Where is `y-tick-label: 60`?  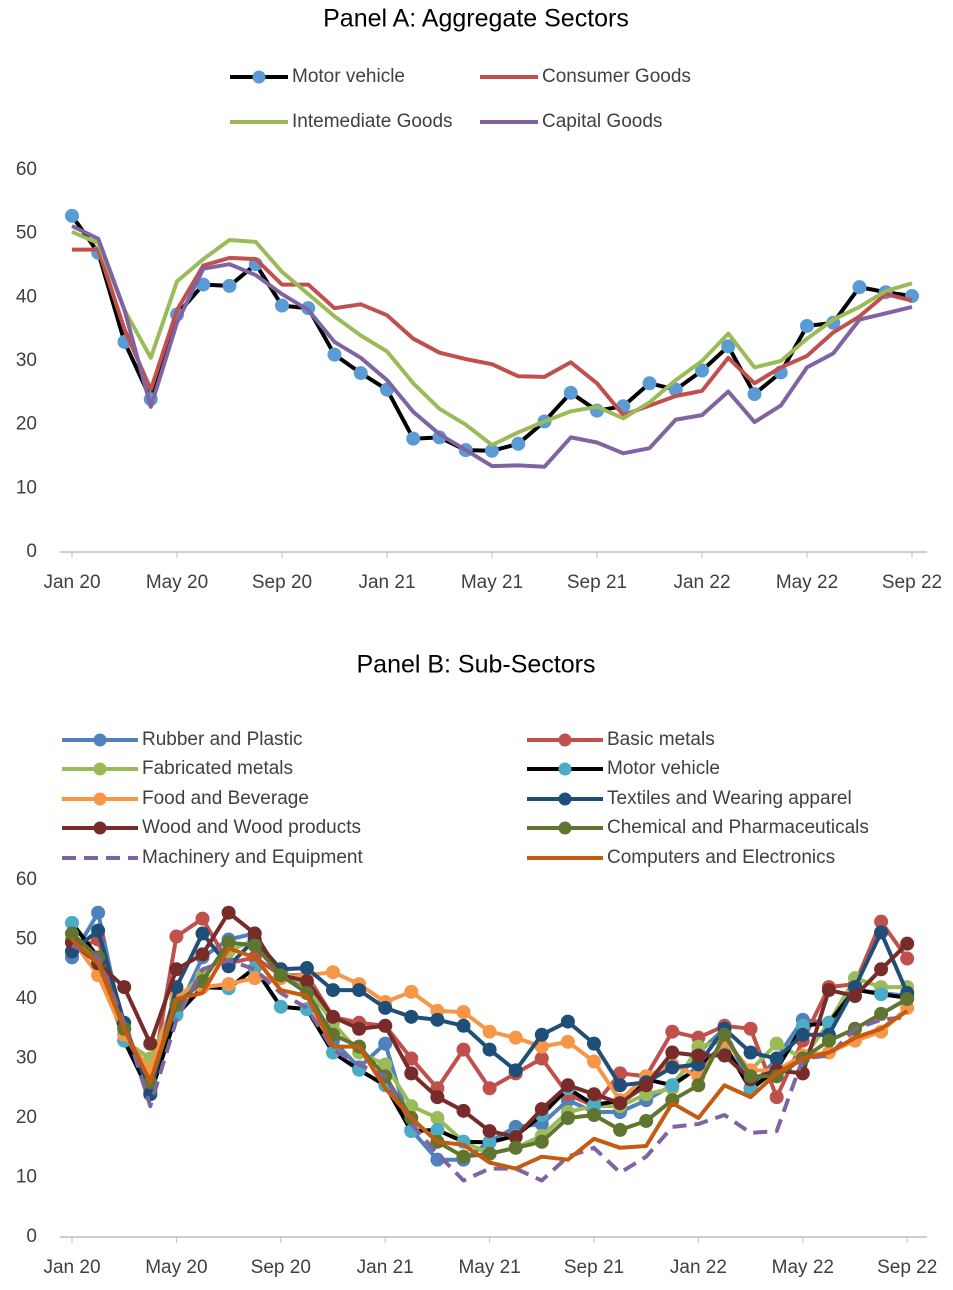 y-tick-label: 60 is located at coordinates (26, 169).